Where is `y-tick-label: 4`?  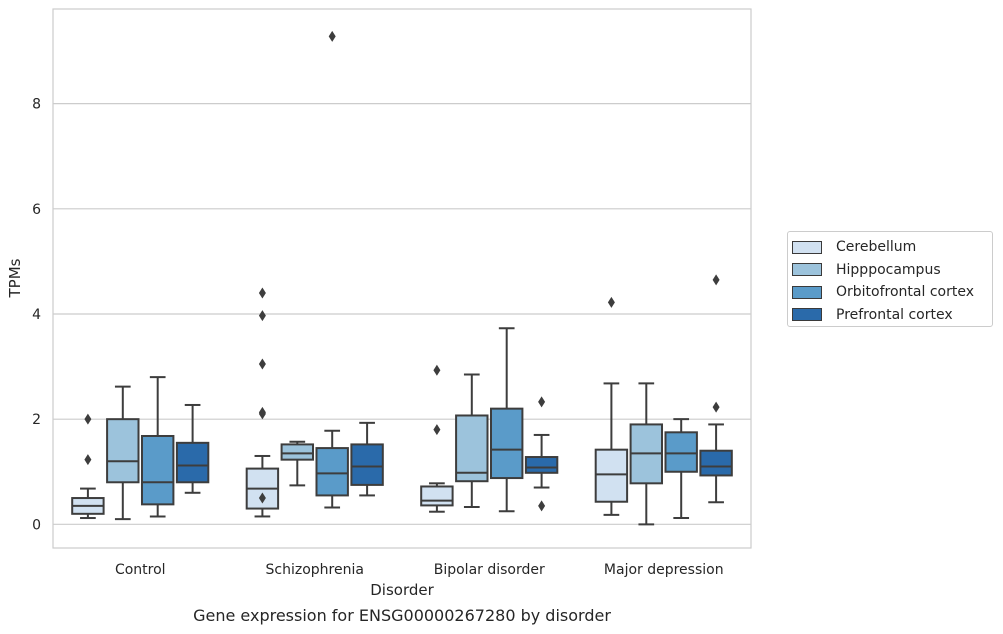
y-tick-label: 4 is located at coordinates (36, 315).